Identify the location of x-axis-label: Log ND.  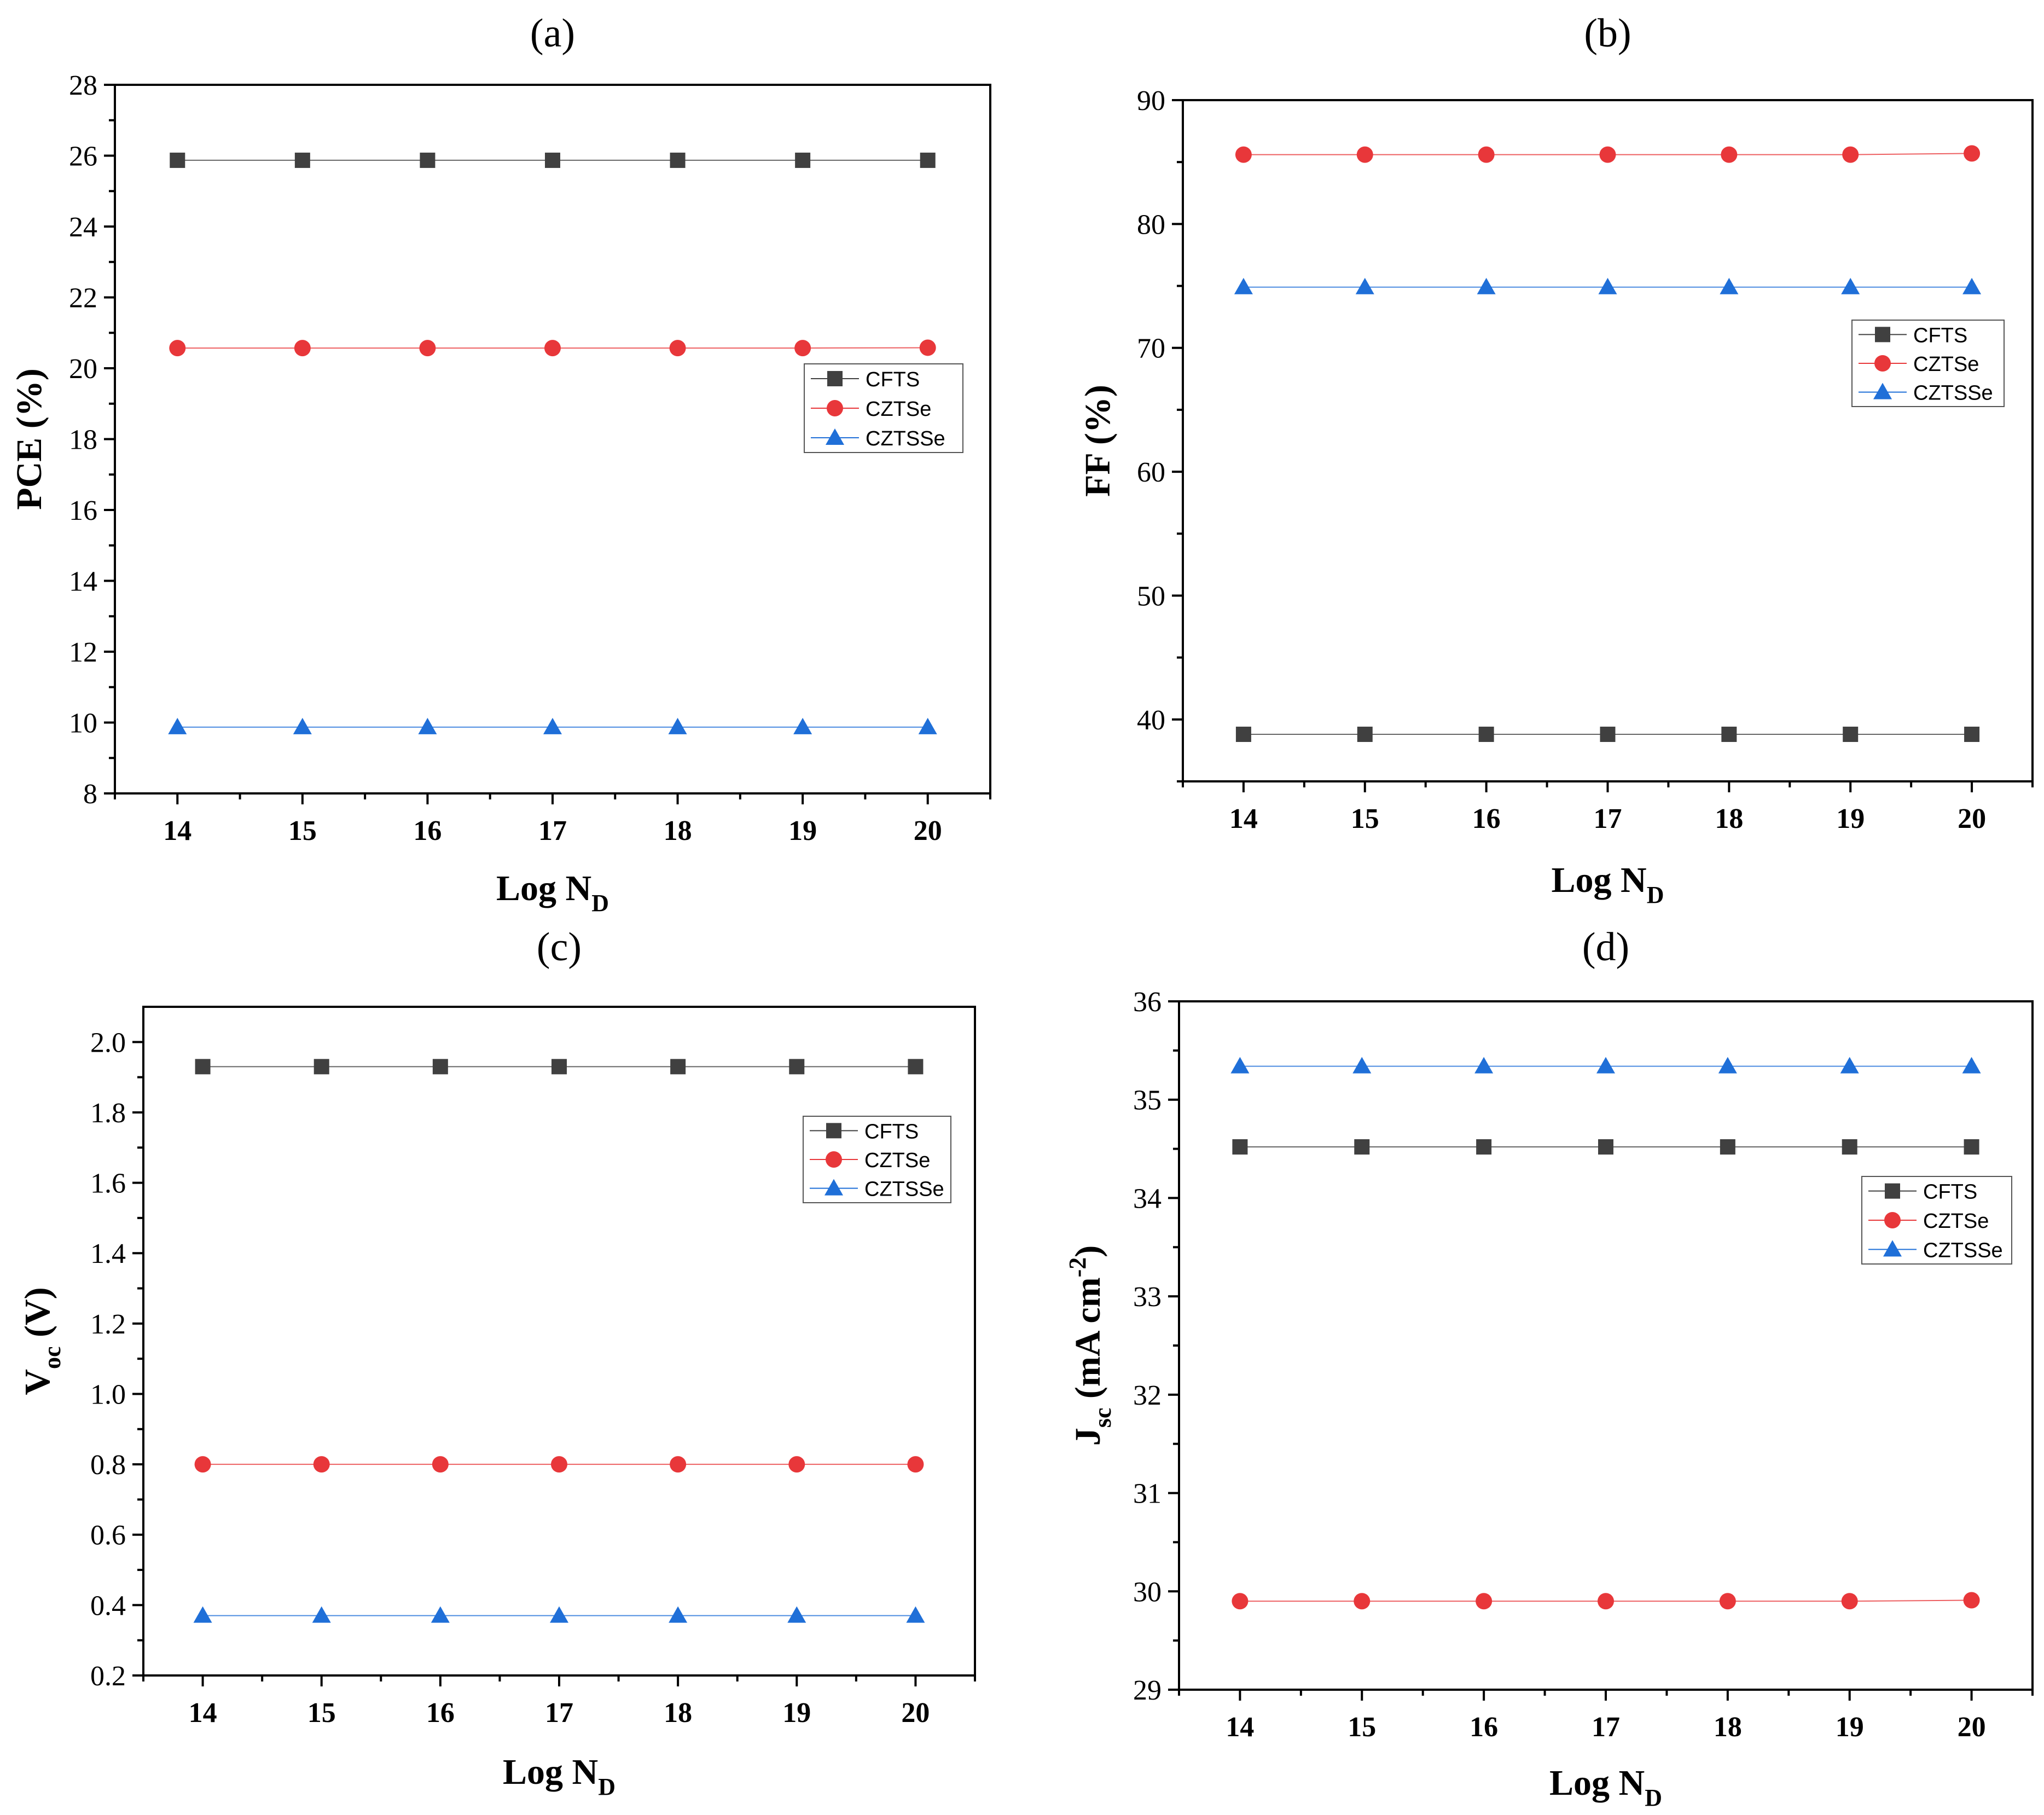
(1606, 1787).